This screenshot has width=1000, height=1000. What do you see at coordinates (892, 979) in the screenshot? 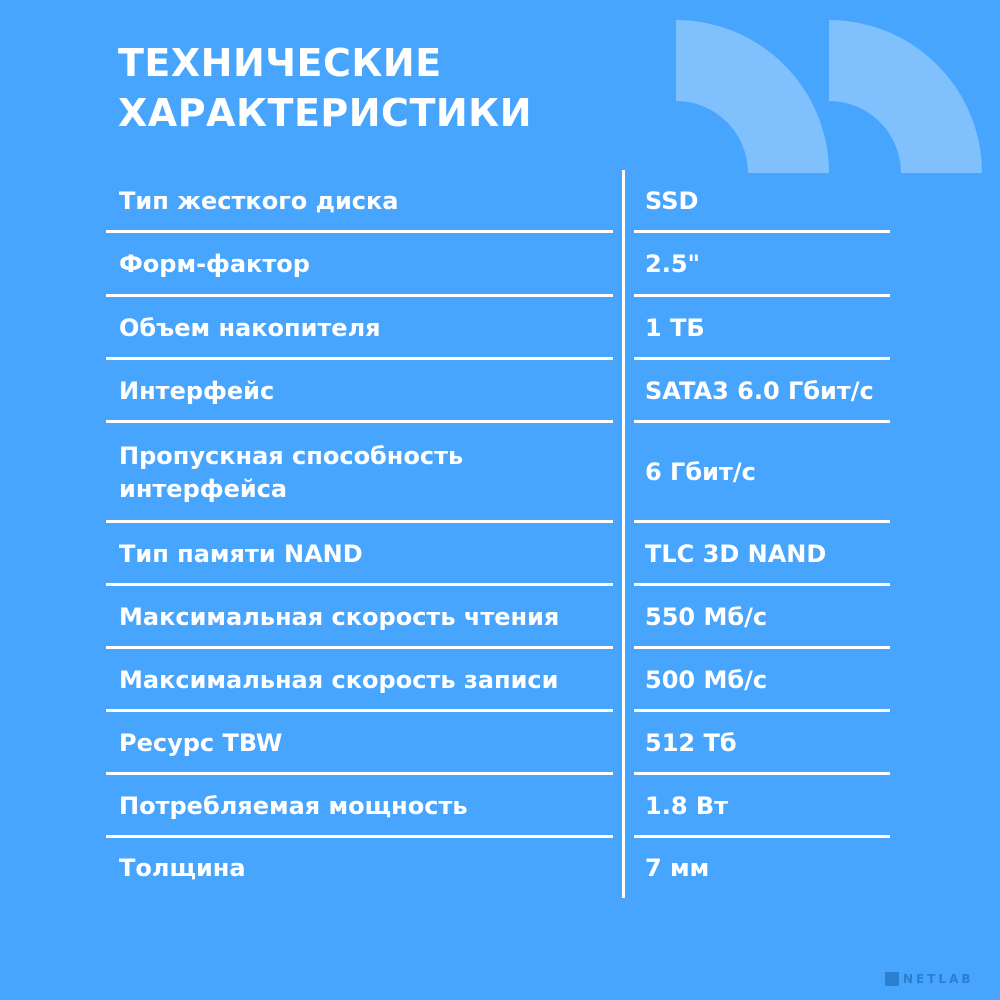
I see `logo-square-icon` at bounding box center [892, 979].